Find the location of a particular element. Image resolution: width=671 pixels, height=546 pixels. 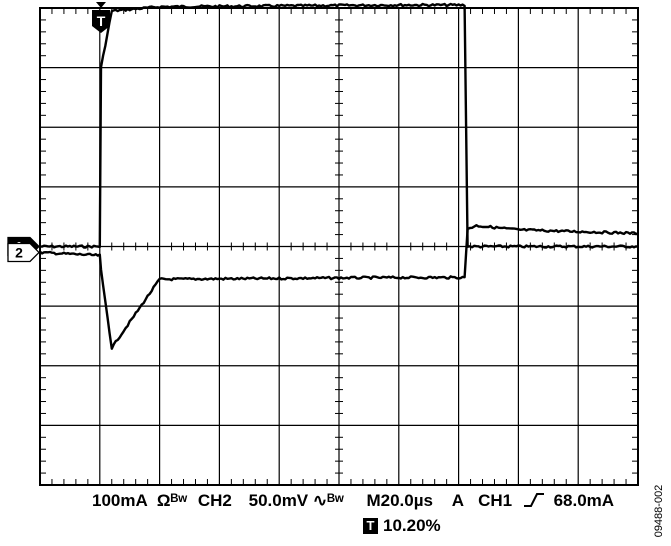

trigger-level: 68.0mA is located at coordinates (584, 500).